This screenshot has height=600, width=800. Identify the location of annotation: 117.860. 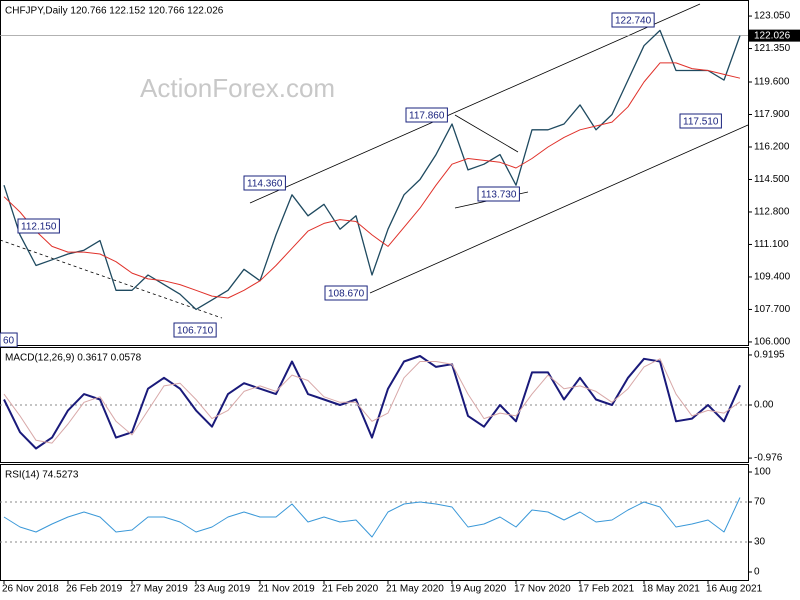
(426, 115).